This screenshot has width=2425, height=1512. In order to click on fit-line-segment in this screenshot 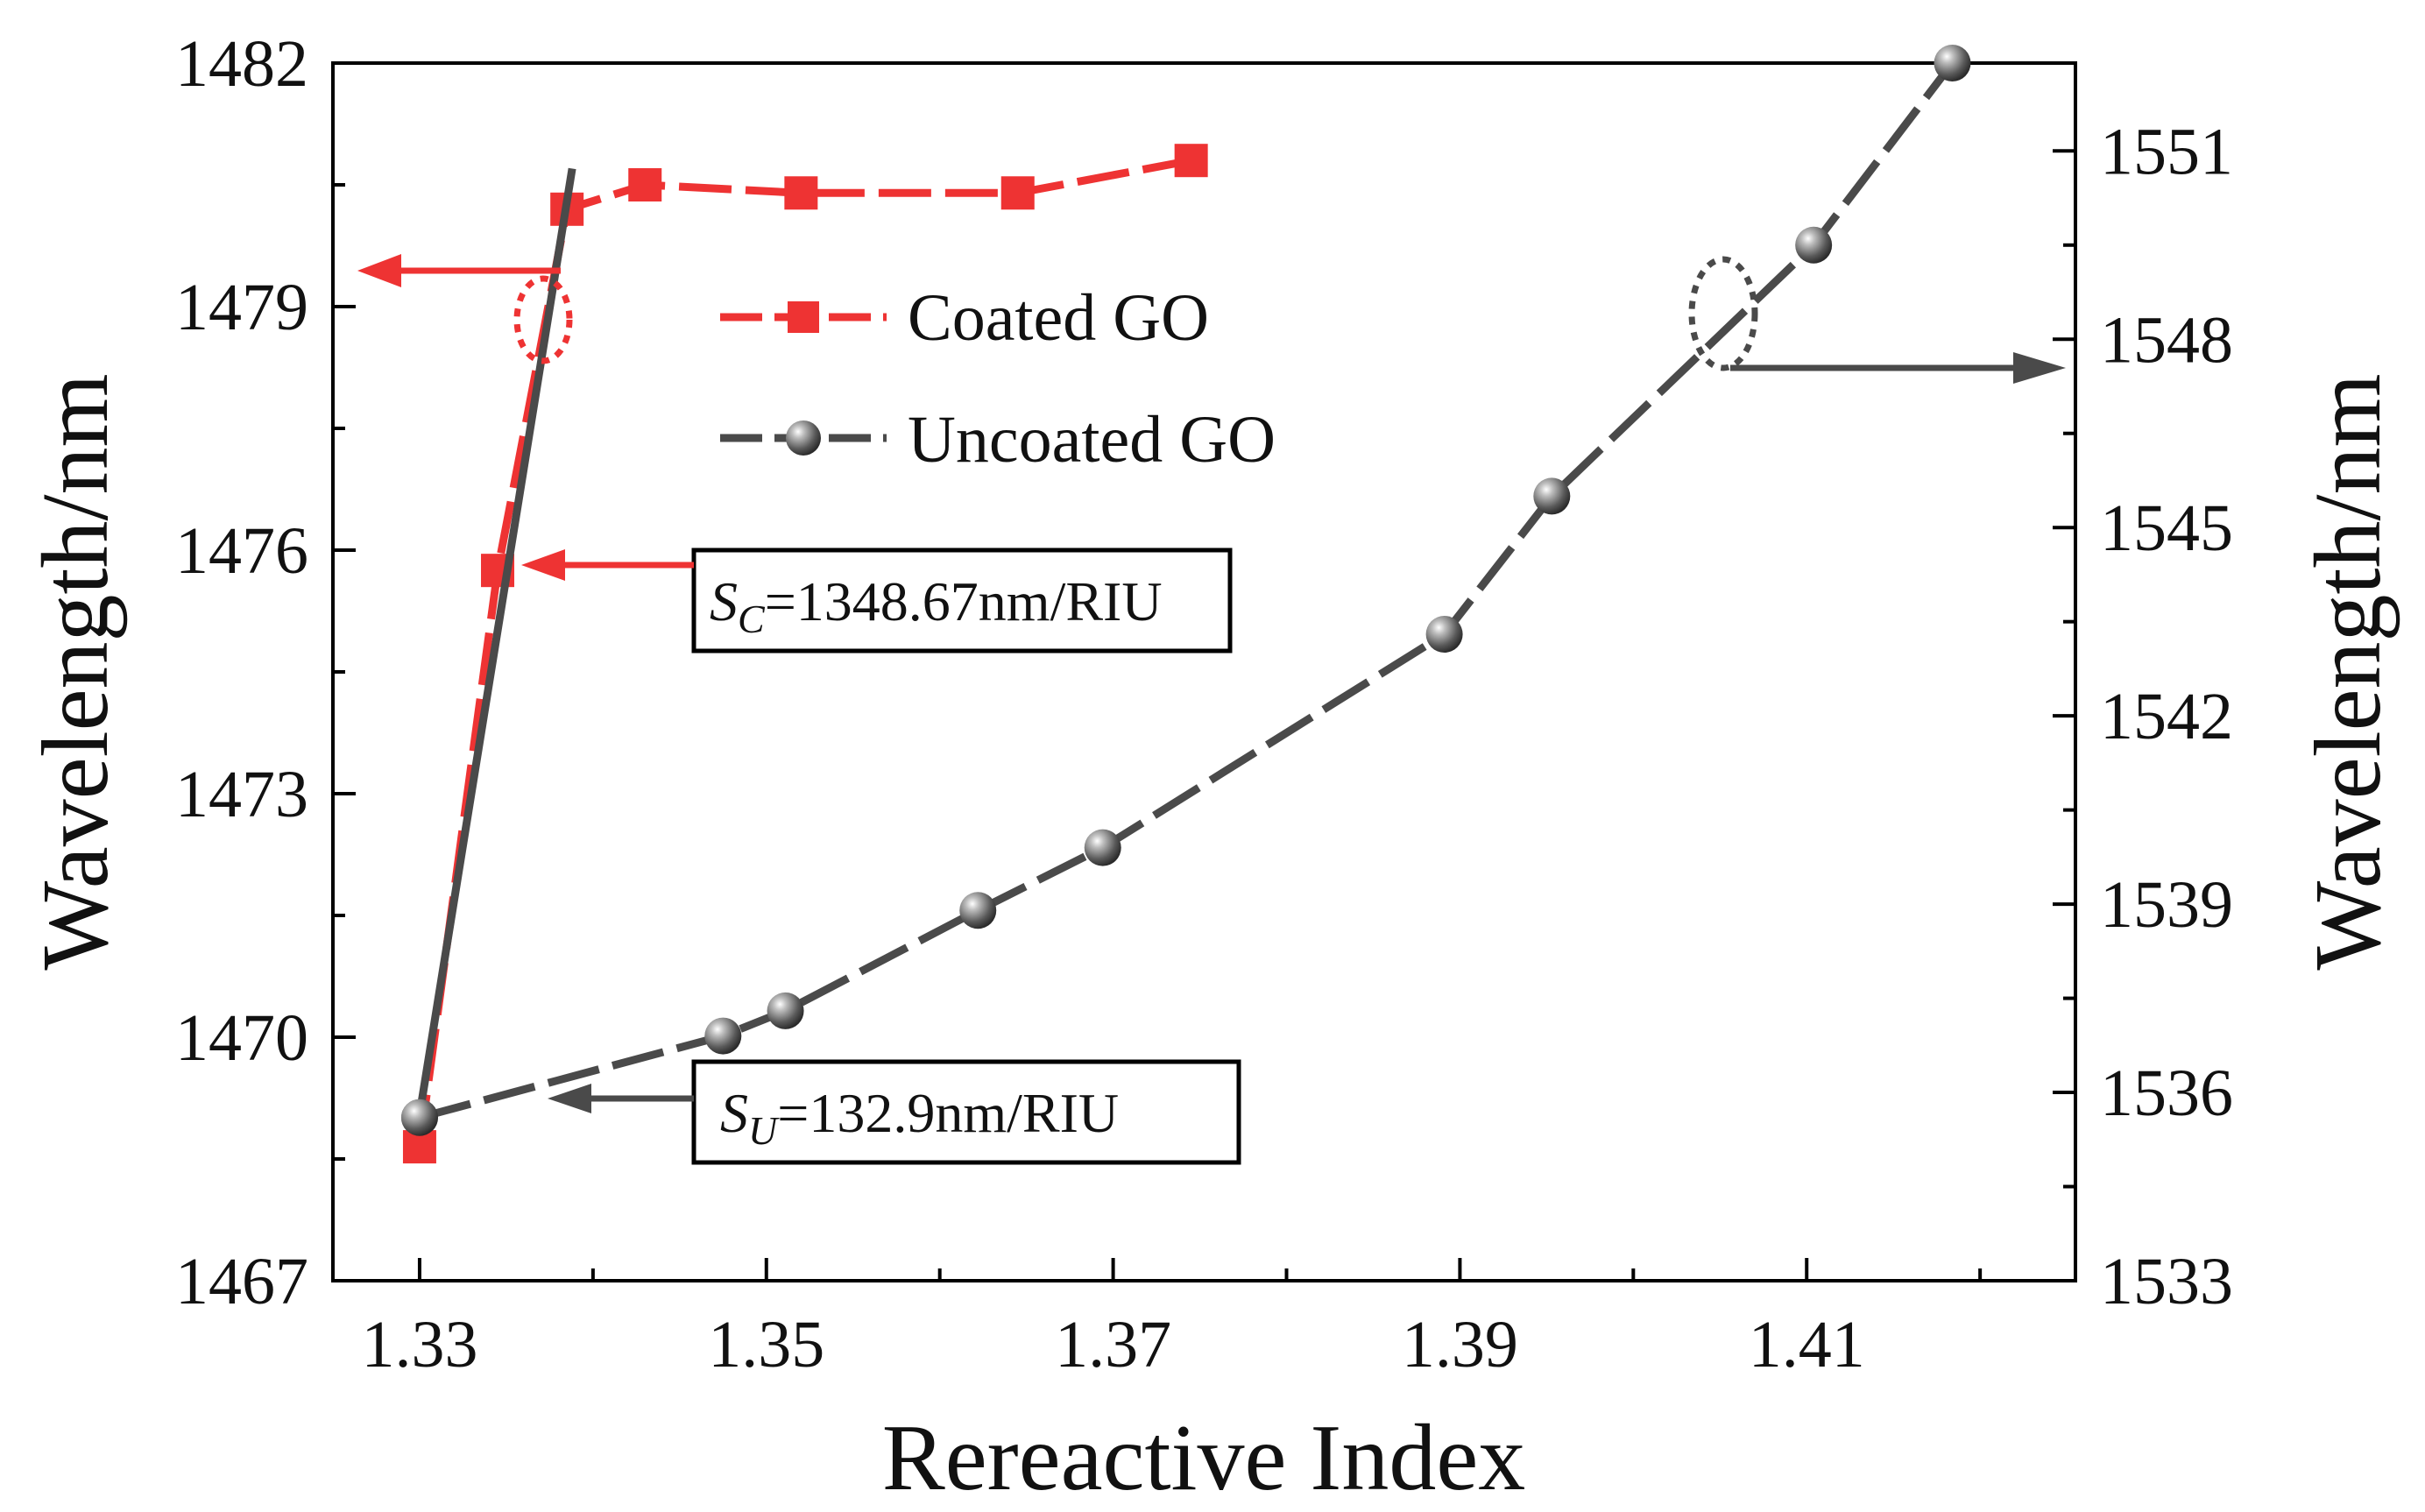, I will do `click(495, 641)`.